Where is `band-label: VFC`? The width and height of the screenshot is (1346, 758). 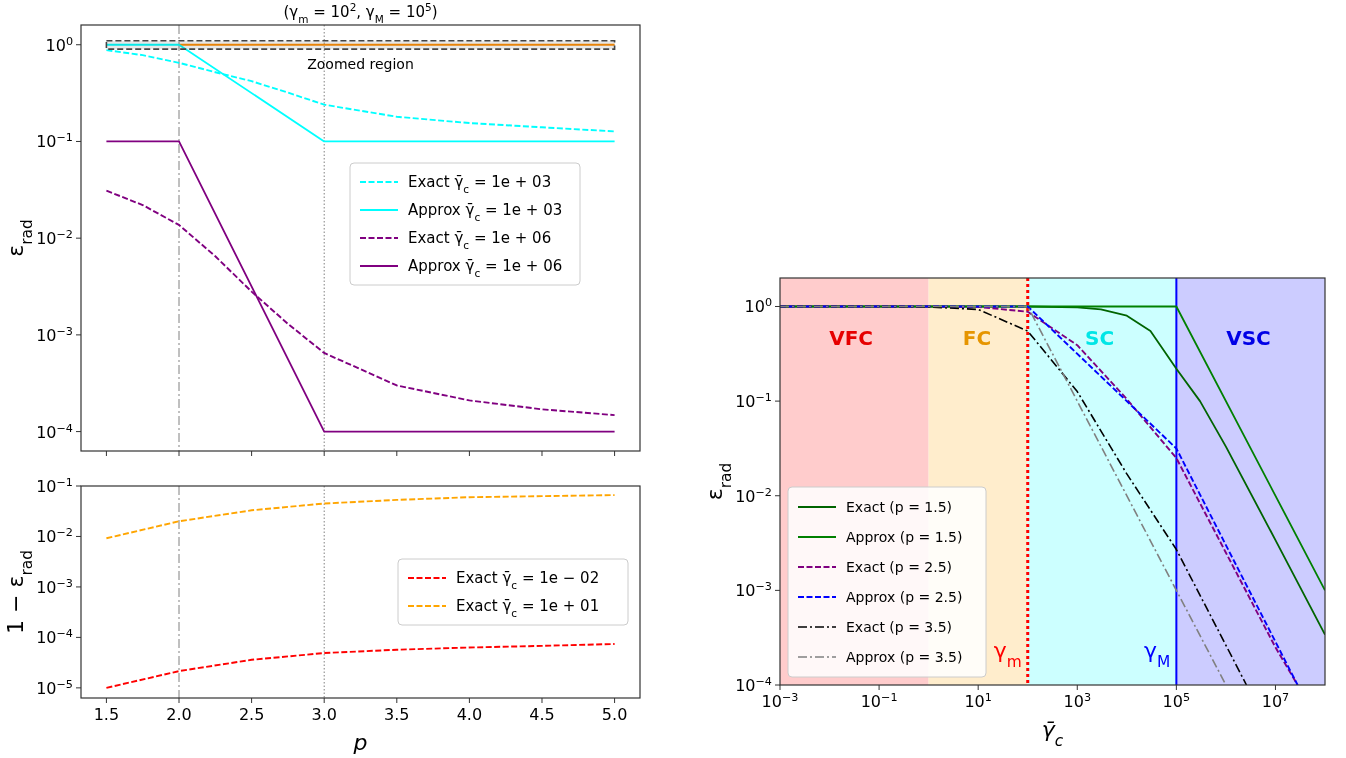 band-label: VFC is located at coordinates (851, 338).